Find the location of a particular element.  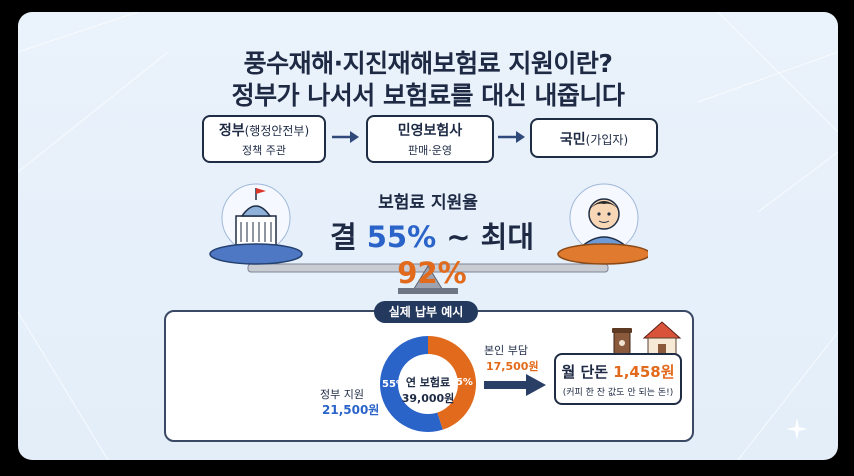

citizen-box-title: 국민(가입자) is located at coordinates (594, 139).